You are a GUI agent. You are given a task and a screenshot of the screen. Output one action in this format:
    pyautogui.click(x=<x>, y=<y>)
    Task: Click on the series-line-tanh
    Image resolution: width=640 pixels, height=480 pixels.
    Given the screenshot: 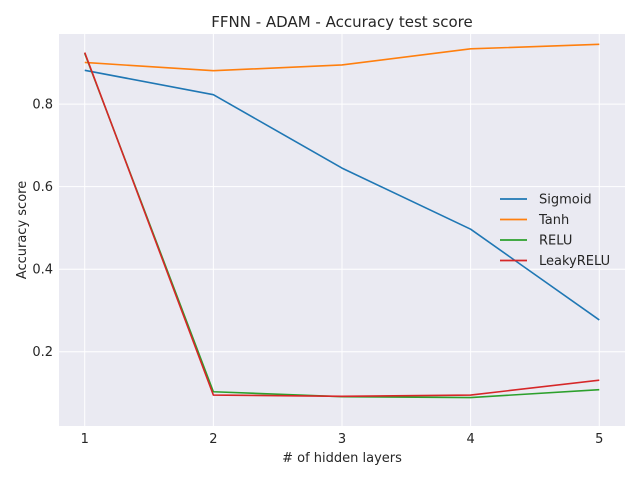 What is the action you would take?
    pyautogui.click(x=342, y=57)
    